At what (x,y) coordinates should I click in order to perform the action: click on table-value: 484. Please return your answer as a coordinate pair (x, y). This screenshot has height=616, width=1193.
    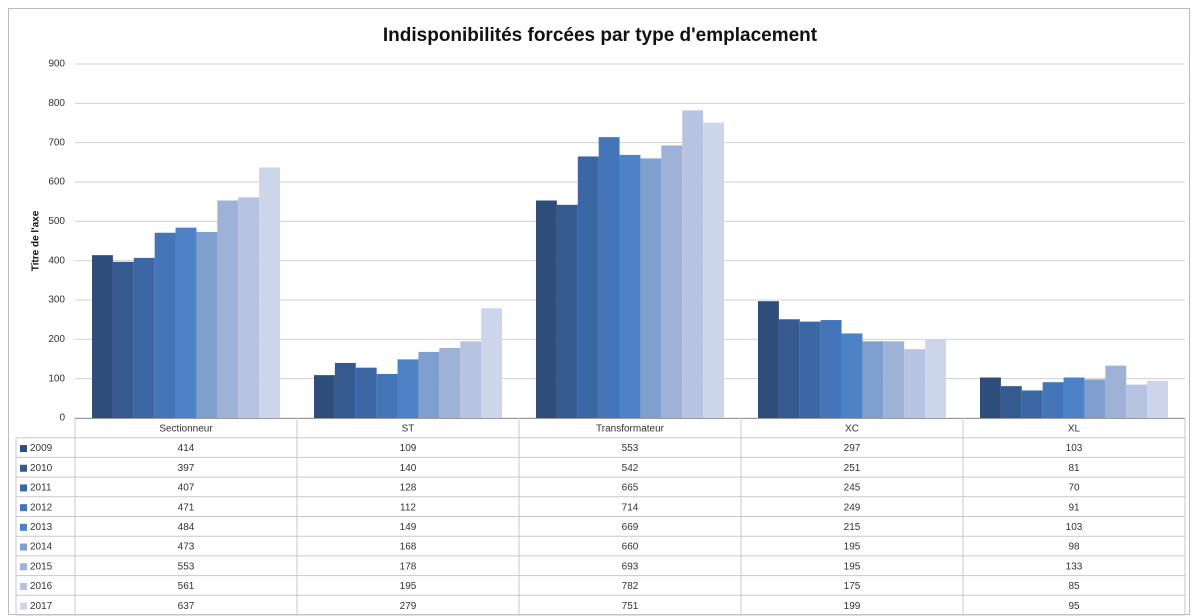
    Looking at the image, I should click on (186, 527).